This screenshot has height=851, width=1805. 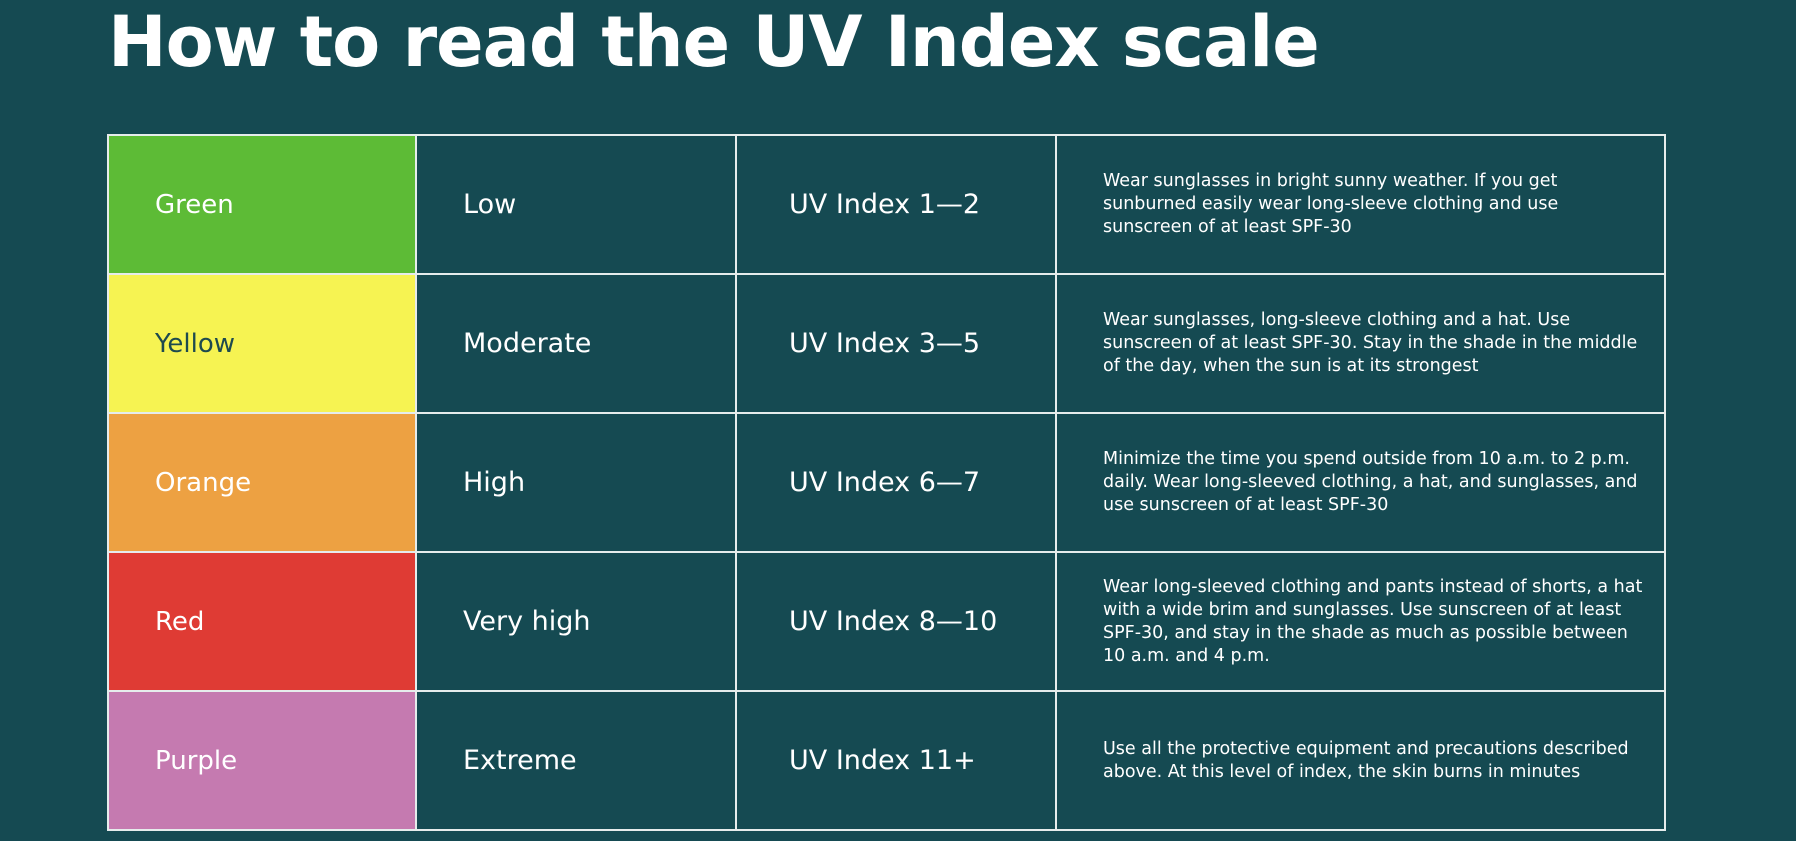 What do you see at coordinates (262, 343) in the screenshot?
I see `color-swatch-cell: Yellow` at bounding box center [262, 343].